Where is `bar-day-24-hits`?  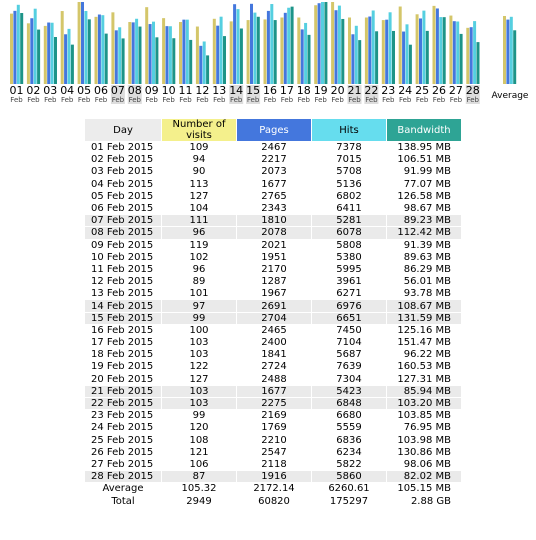 bar-day-24-hits is located at coordinates (407, 54).